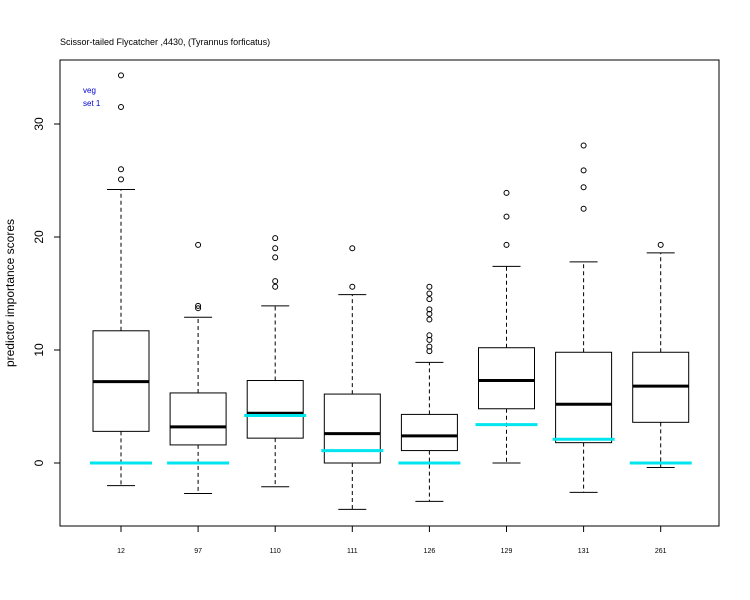  I want to click on x-tick-label: 261, so click(661, 551).